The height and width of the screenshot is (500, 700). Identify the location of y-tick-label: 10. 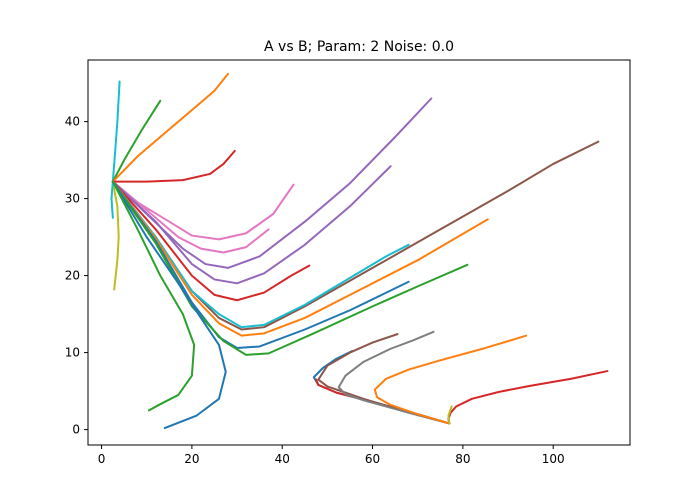
(72, 353).